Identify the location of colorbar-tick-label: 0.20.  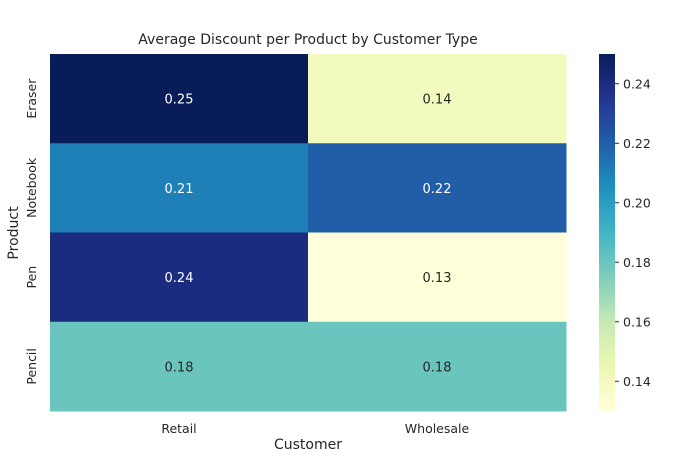
(637, 202).